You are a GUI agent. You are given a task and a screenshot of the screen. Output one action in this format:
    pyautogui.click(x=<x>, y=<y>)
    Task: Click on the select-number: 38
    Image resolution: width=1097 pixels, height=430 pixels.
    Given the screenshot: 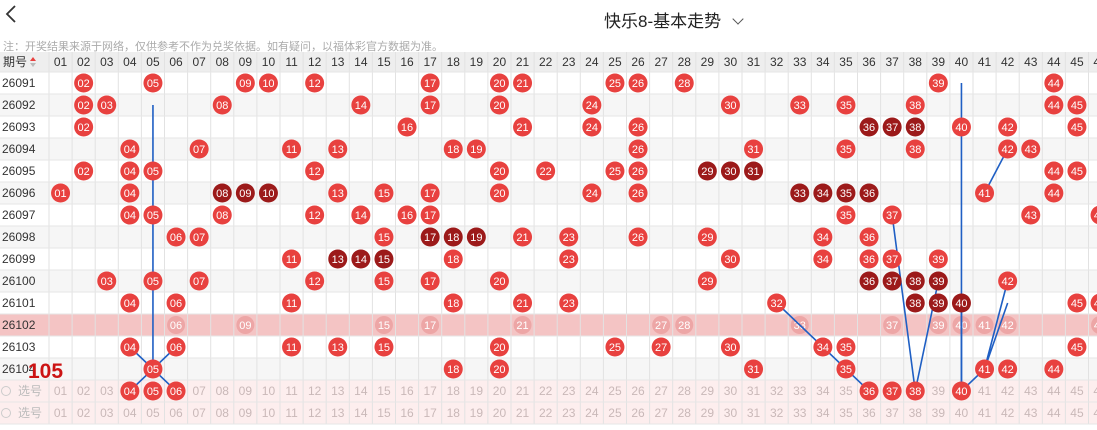 What is the action you would take?
    pyautogui.click(x=916, y=413)
    